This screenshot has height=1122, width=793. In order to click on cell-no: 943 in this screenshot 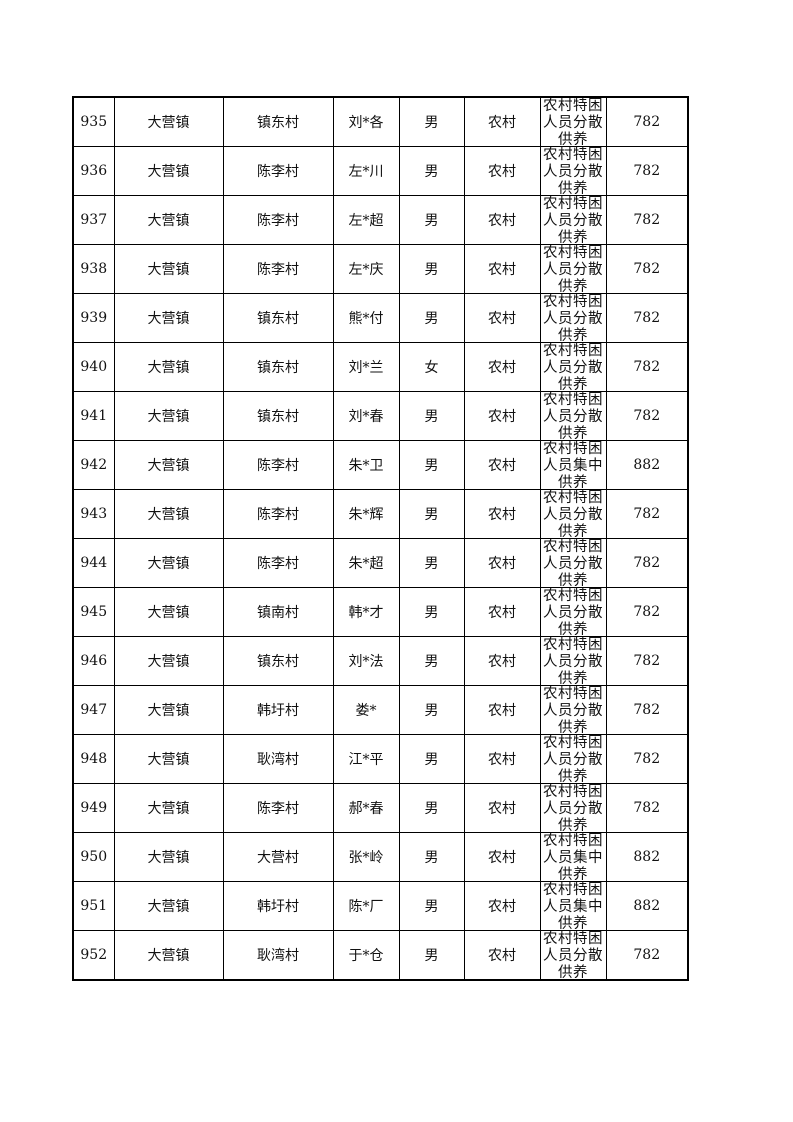, I will do `click(93, 514)`.